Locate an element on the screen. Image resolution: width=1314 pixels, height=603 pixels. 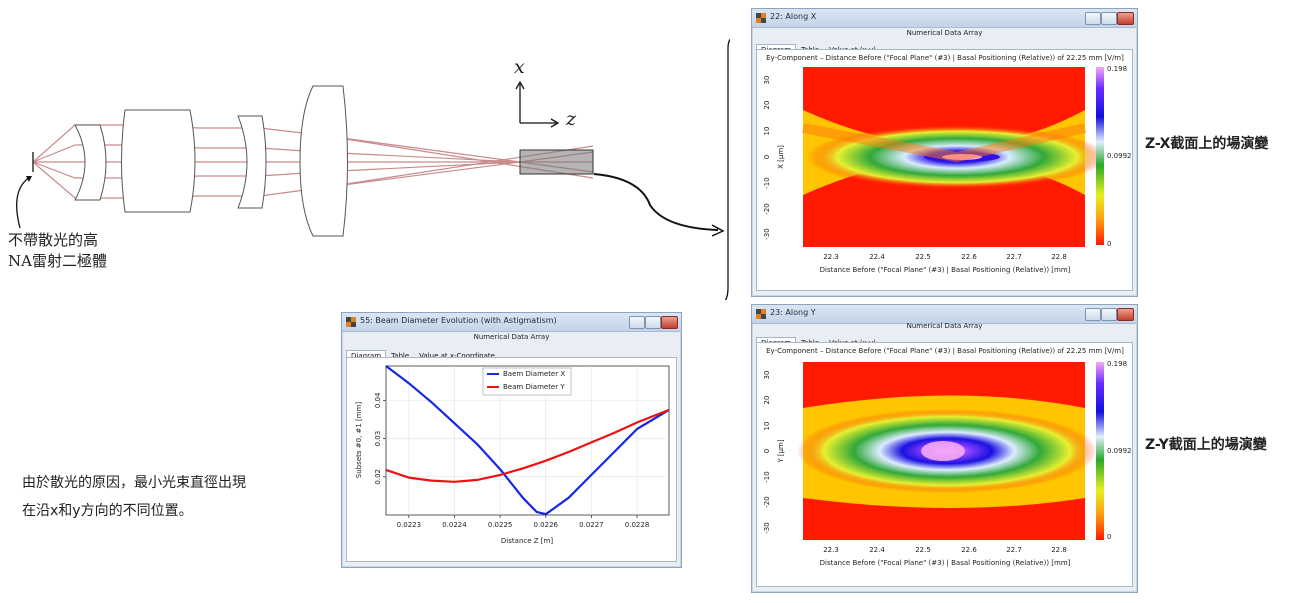
x-tick-label: 0.0224 is located at coordinates (454, 525).